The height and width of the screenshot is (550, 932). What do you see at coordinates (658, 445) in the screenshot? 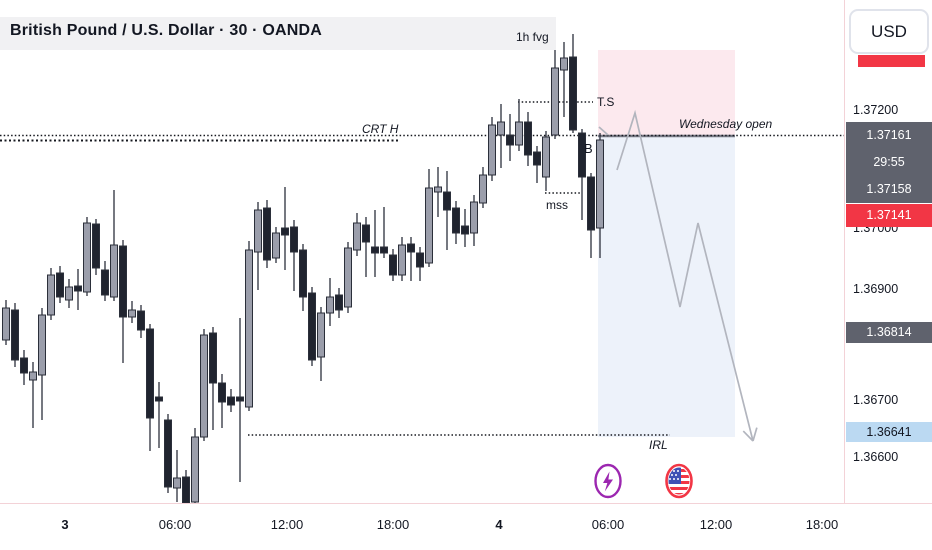
I see `irl-label: IRL` at bounding box center [658, 445].